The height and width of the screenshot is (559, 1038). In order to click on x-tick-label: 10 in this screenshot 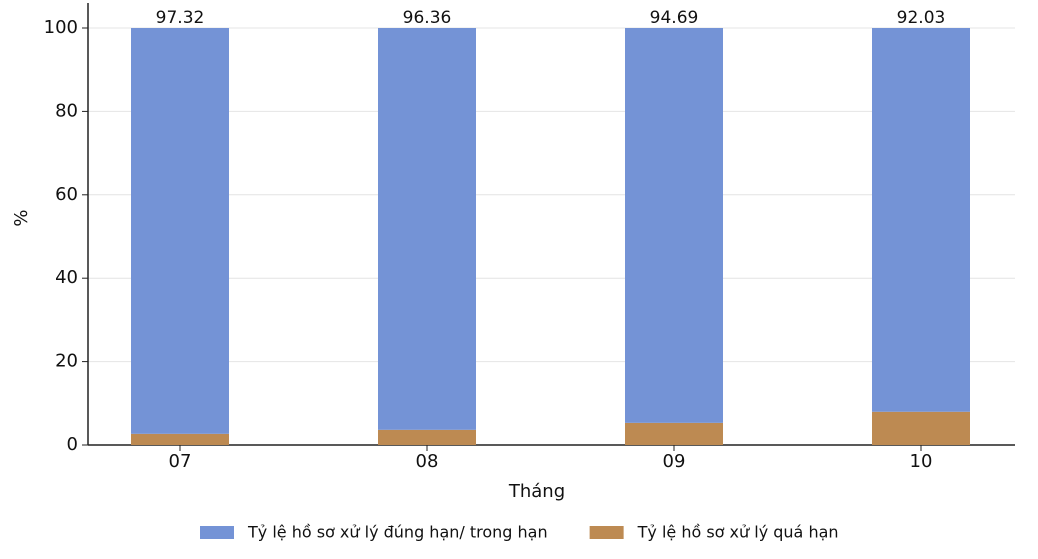, I will do `click(921, 461)`.